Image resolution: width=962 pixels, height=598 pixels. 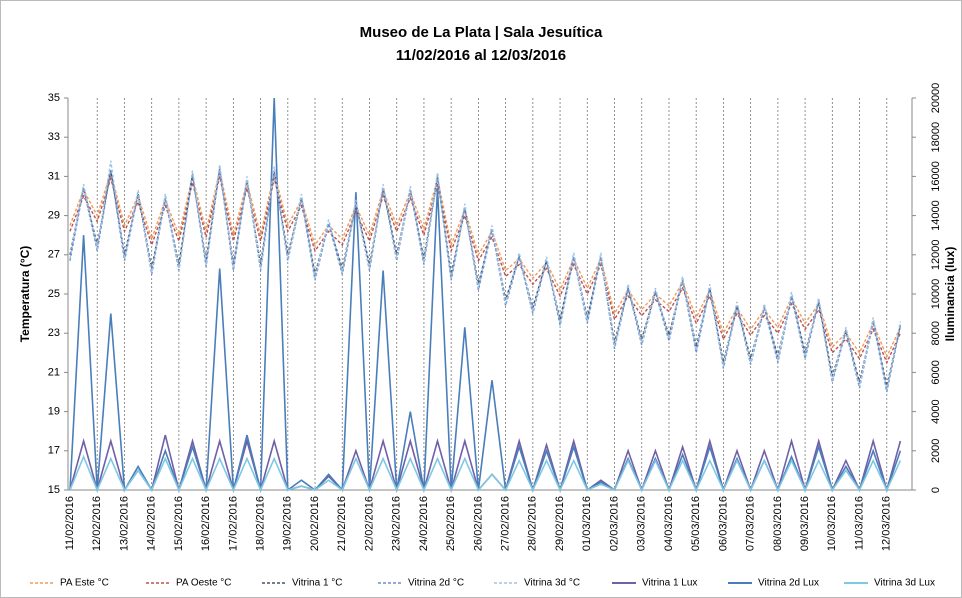 What do you see at coordinates (317, 583) in the screenshot?
I see `legend-label: Vitrina 1 °C` at bounding box center [317, 583].